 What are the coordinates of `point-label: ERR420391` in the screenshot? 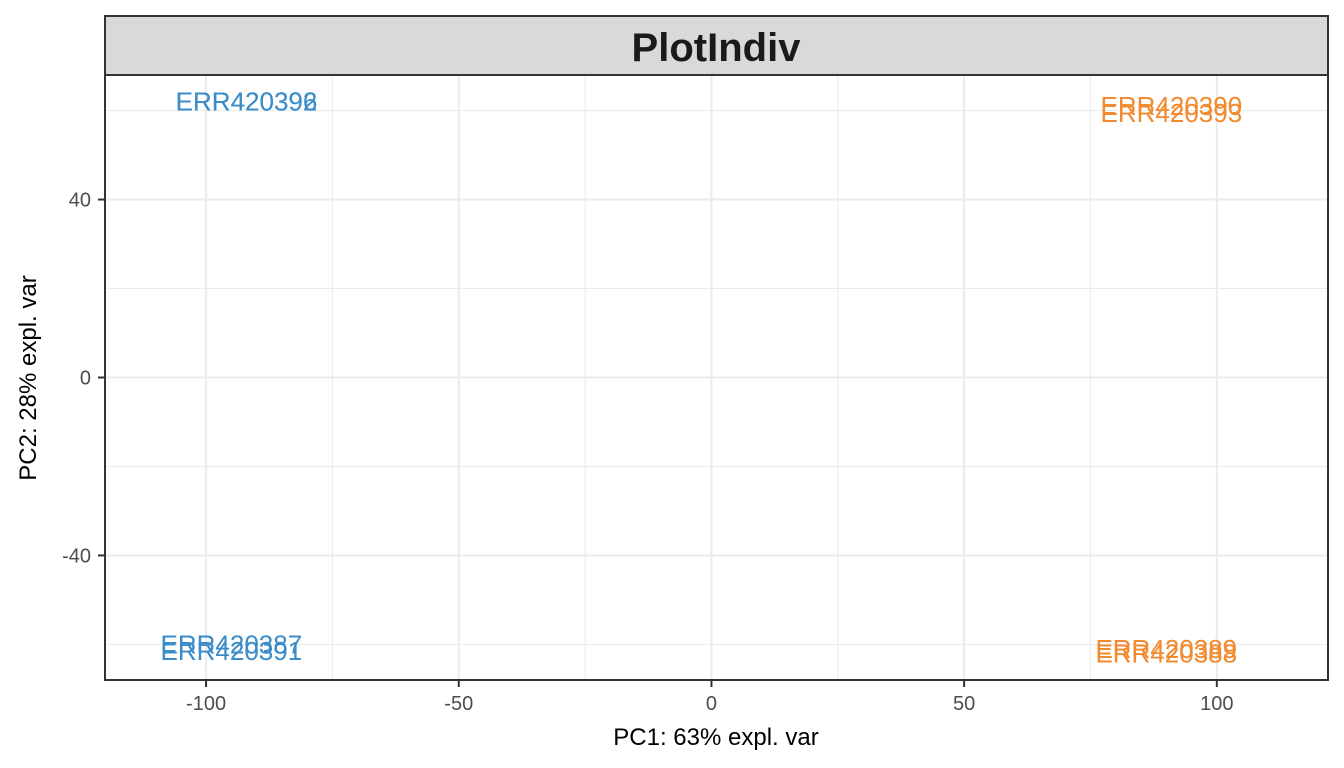 It's located at (232, 651).